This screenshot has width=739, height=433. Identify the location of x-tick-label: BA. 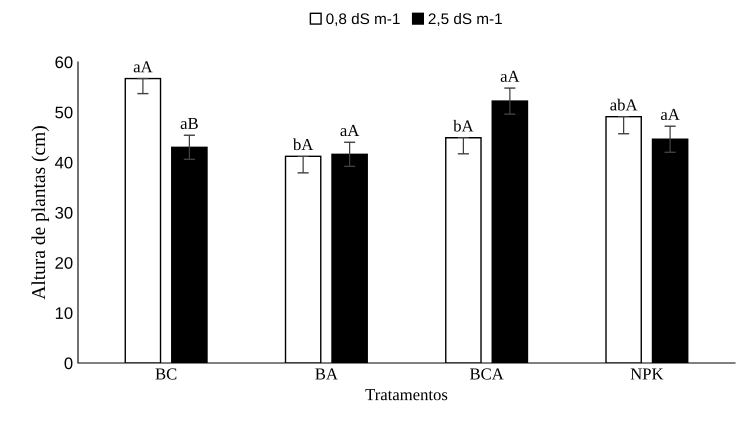
(326, 374).